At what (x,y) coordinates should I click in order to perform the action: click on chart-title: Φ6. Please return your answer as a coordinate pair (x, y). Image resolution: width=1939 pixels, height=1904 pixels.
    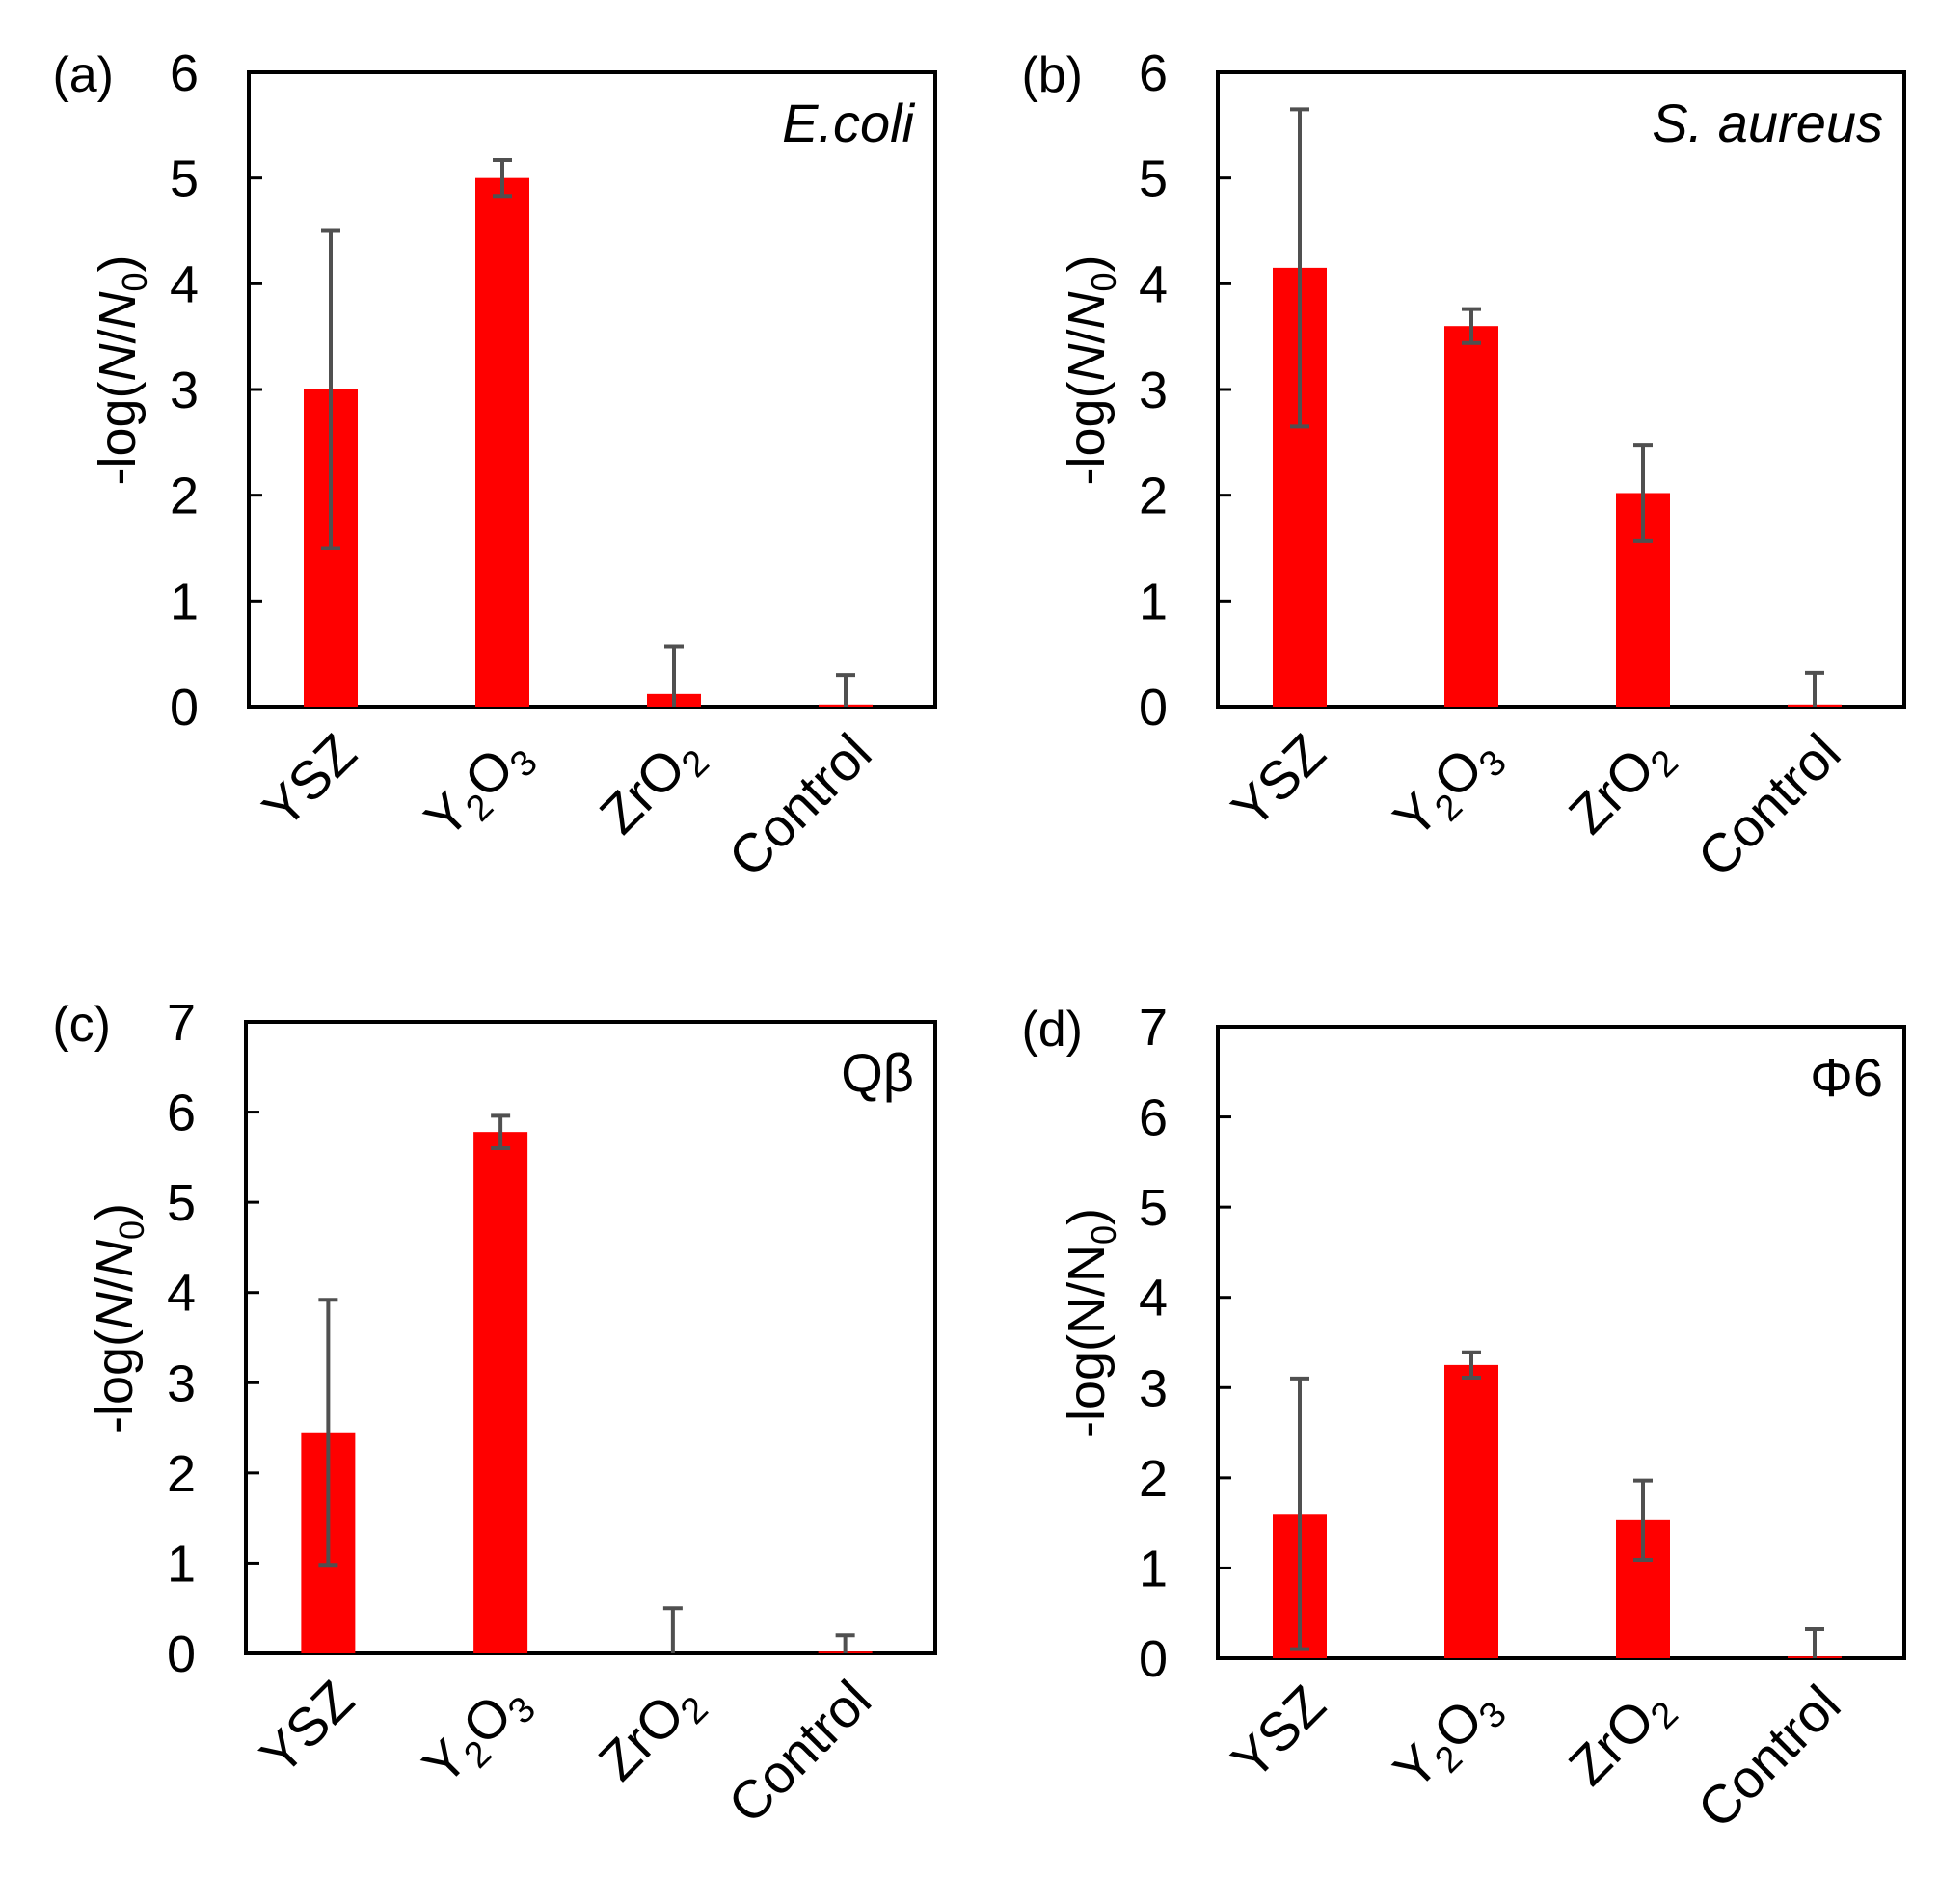
    Looking at the image, I should click on (1846, 1077).